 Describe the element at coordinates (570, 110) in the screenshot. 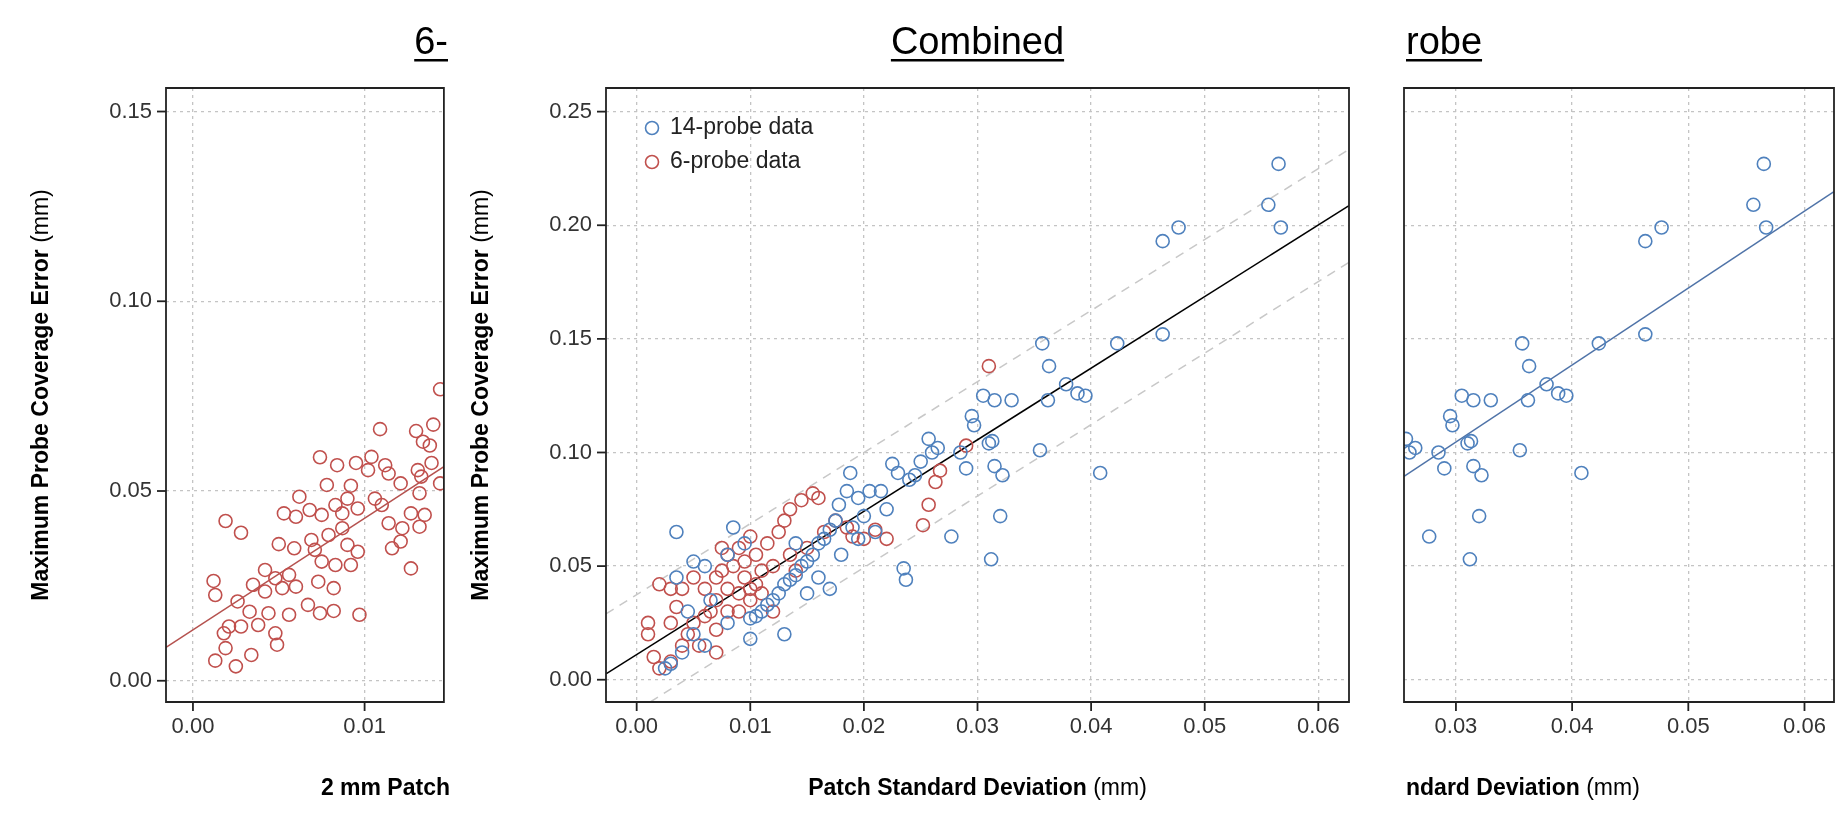

I see `y-tick-label: 0.25` at that location.